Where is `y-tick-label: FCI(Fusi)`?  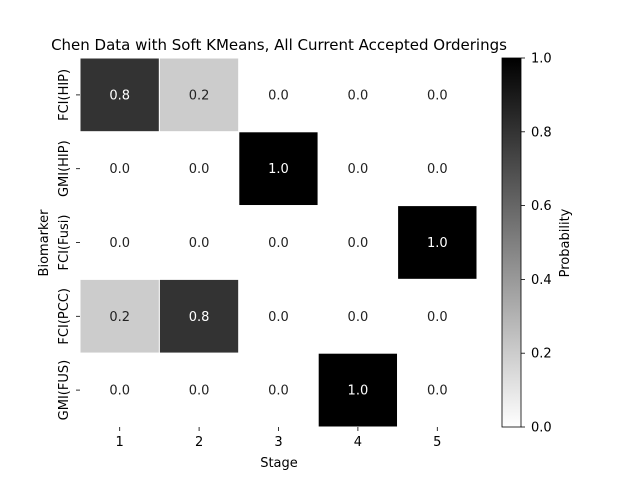
y-tick-label: FCI(Fusi) is located at coordinates (64, 243).